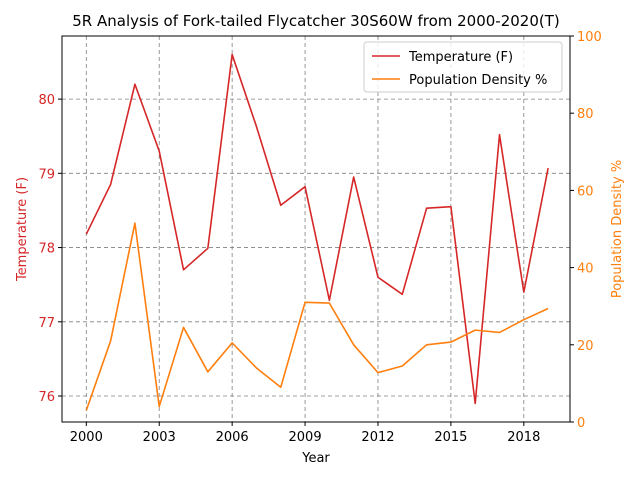 The width and height of the screenshot is (640, 480). Describe the element at coordinates (450, 437) in the screenshot. I see `x-tick-label: 2015` at that location.